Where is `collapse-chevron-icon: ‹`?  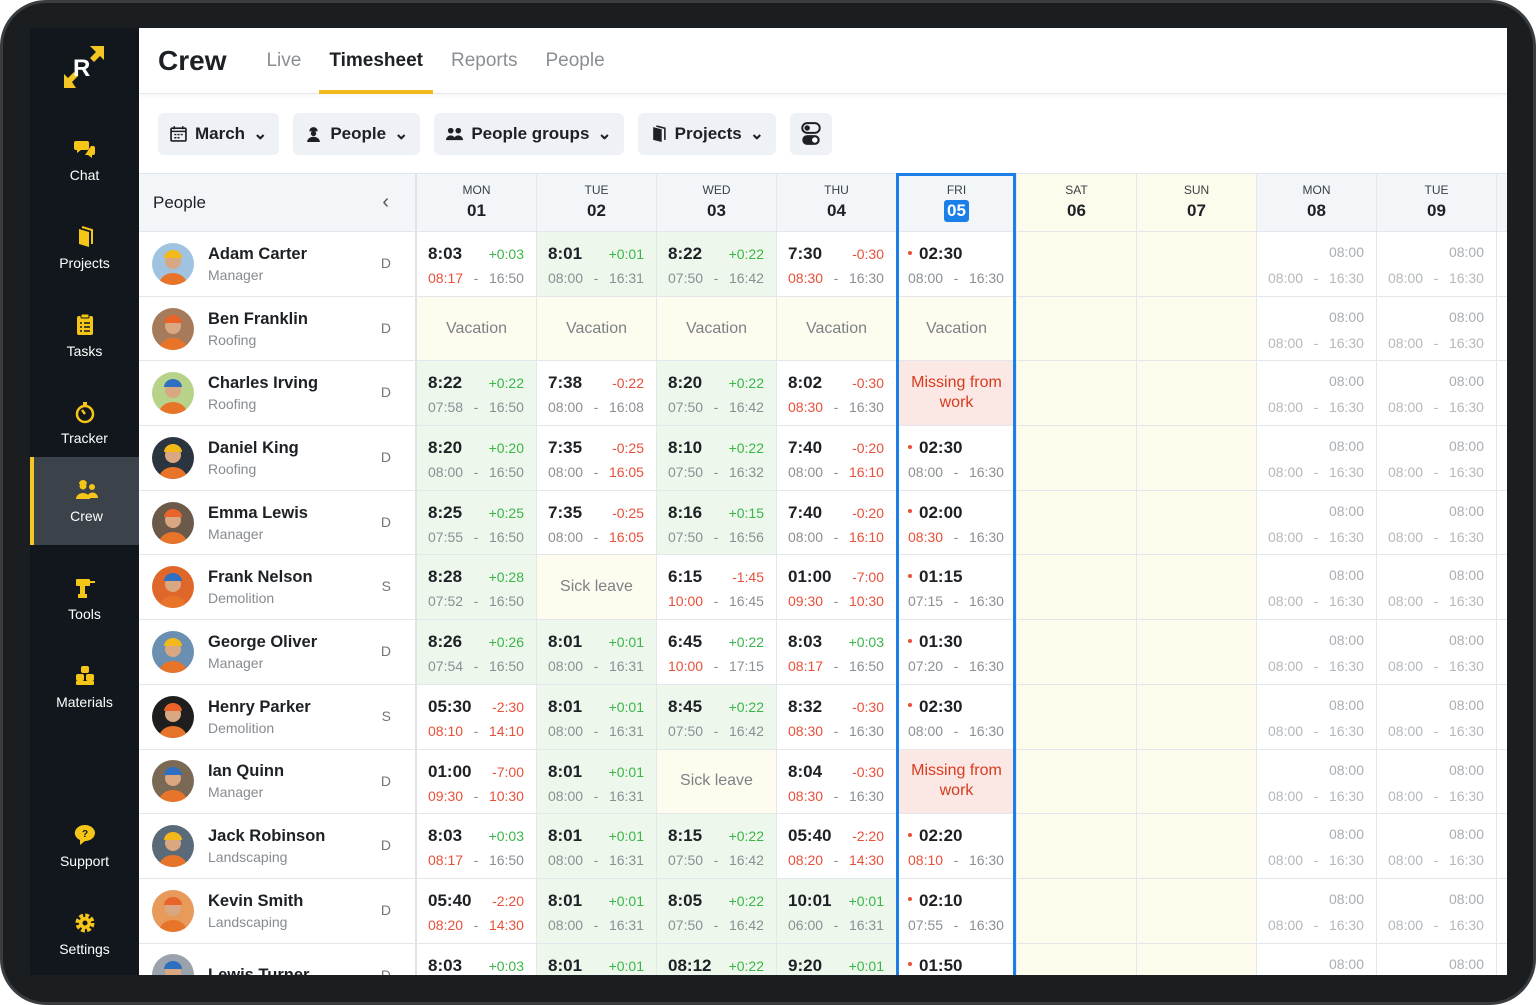
collapse-chevron-icon: ‹ is located at coordinates (385, 202).